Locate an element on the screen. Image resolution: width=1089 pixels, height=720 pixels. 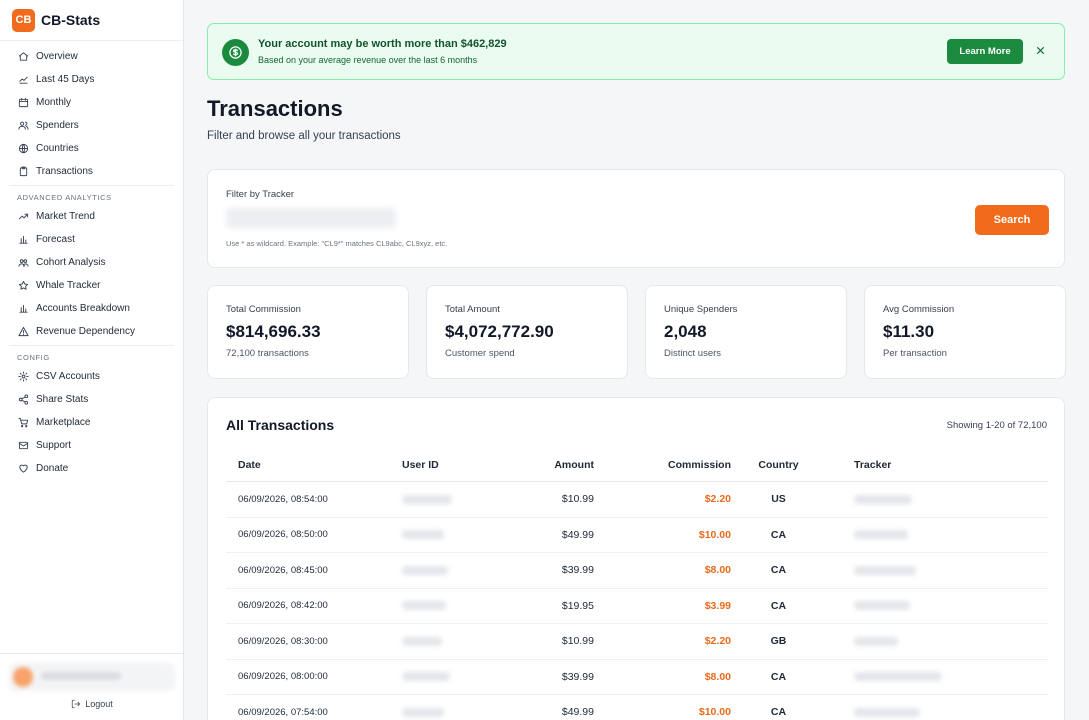
close-icon is located at coordinates (1040, 50).